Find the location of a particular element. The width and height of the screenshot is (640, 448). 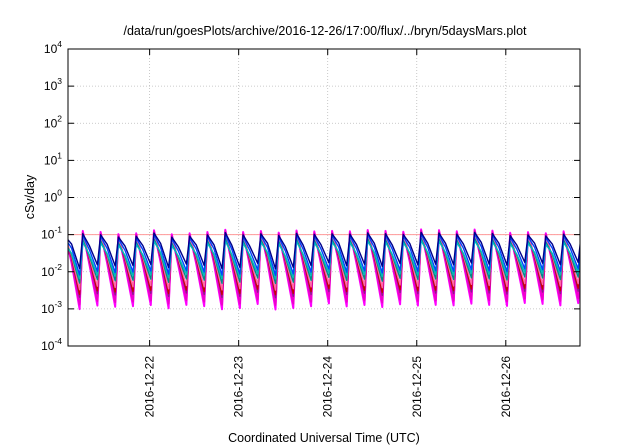

x-tick-label: 2016-12-25 is located at coordinates (417, 387).